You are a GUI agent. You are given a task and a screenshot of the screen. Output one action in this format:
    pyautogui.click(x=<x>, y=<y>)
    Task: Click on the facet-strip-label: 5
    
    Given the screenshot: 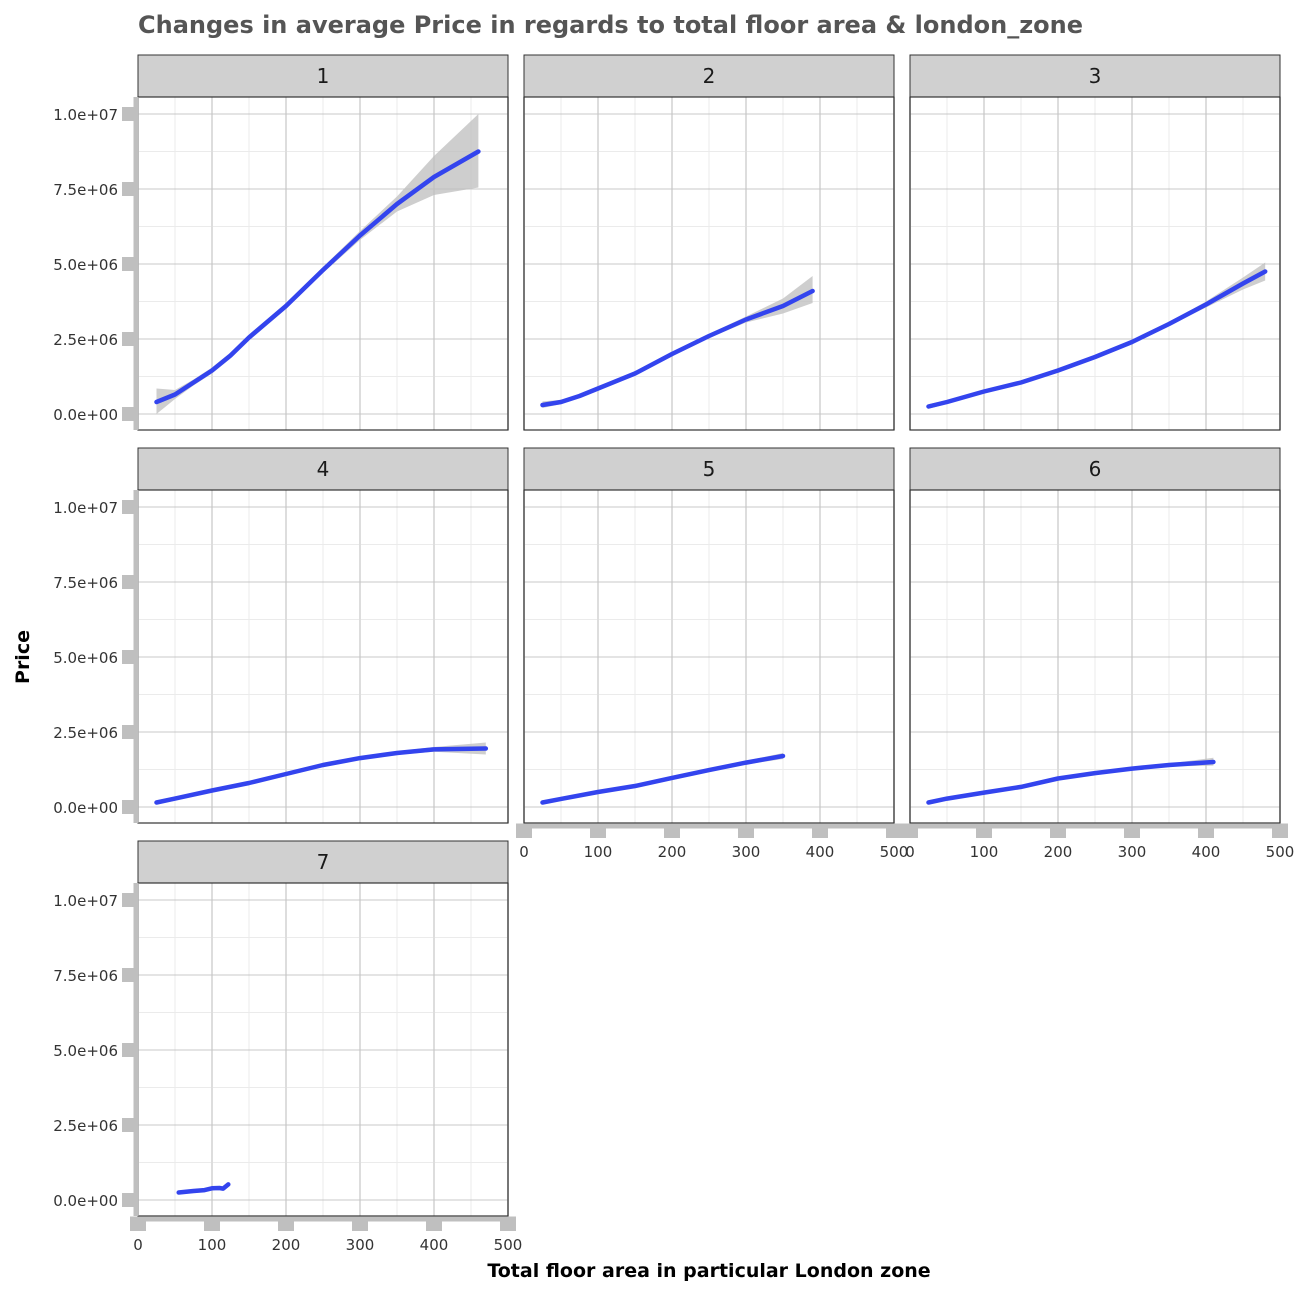 What is the action you would take?
    pyautogui.click(x=709, y=469)
    